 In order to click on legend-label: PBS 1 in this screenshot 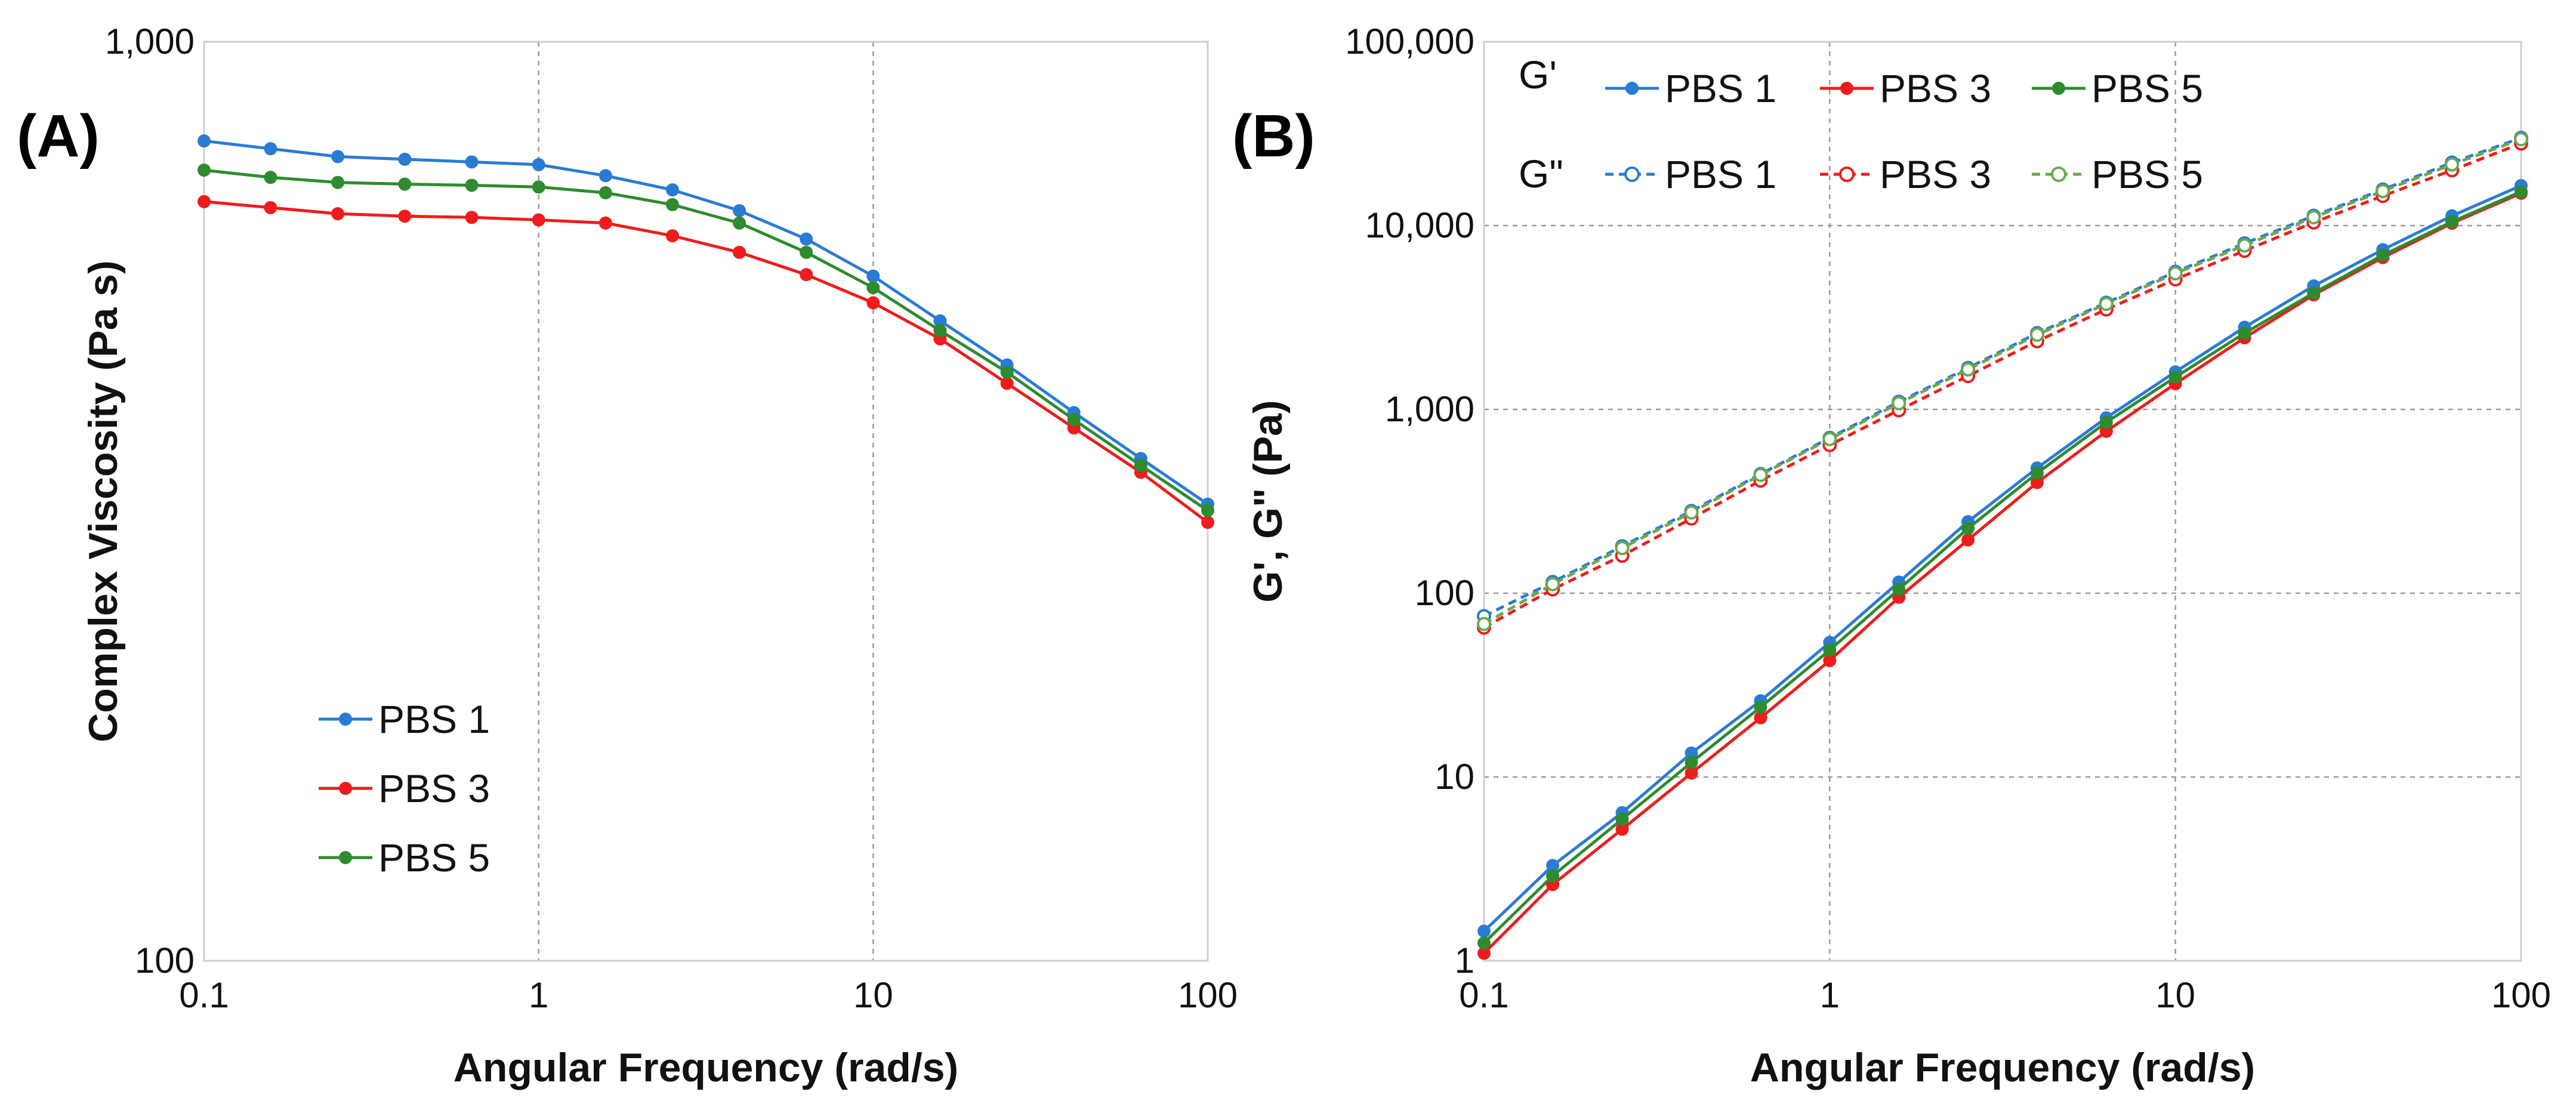, I will do `click(1720, 174)`.